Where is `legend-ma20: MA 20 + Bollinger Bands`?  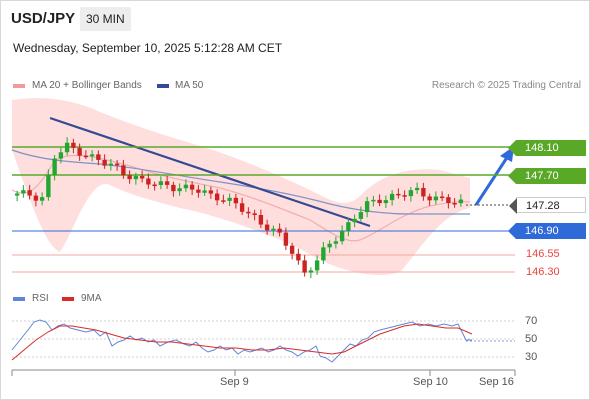 legend-ma20: MA 20 + Bollinger Bands is located at coordinates (77, 85).